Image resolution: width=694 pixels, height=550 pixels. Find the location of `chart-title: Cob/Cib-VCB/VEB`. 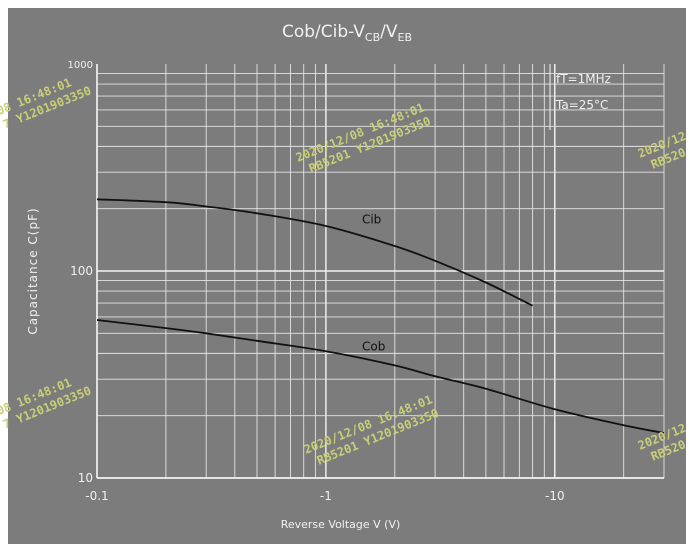

chart-title: Cob/Cib-VCB/VEB is located at coordinates (347, 33).